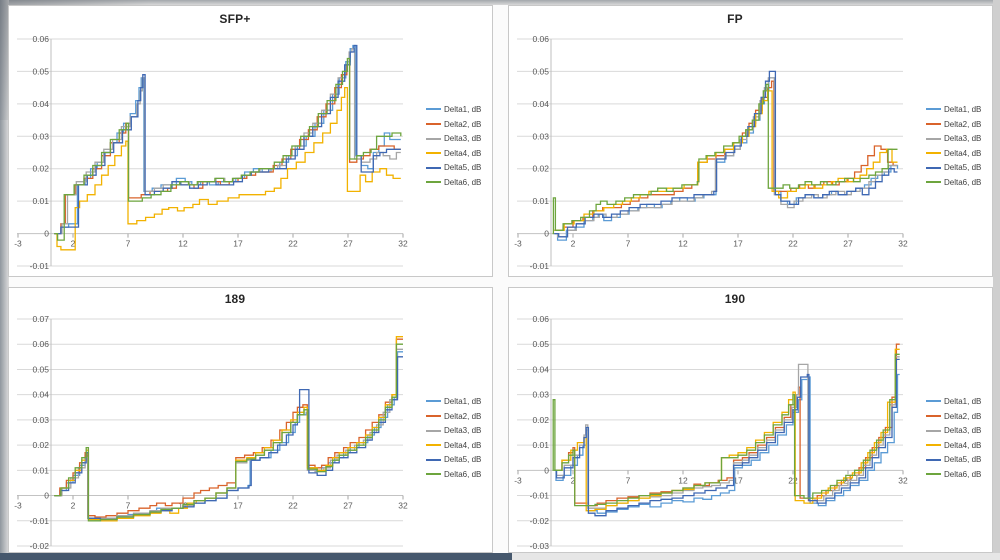 The image size is (1000, 560). Describe the element at coordinates (735, 299) in the screenshot. I see `chart-title: 190` at that location.